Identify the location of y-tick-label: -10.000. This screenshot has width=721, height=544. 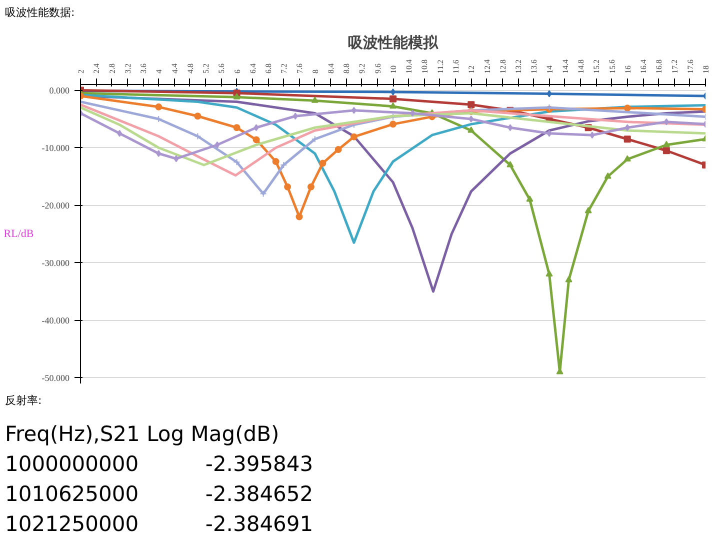
(56, 147).